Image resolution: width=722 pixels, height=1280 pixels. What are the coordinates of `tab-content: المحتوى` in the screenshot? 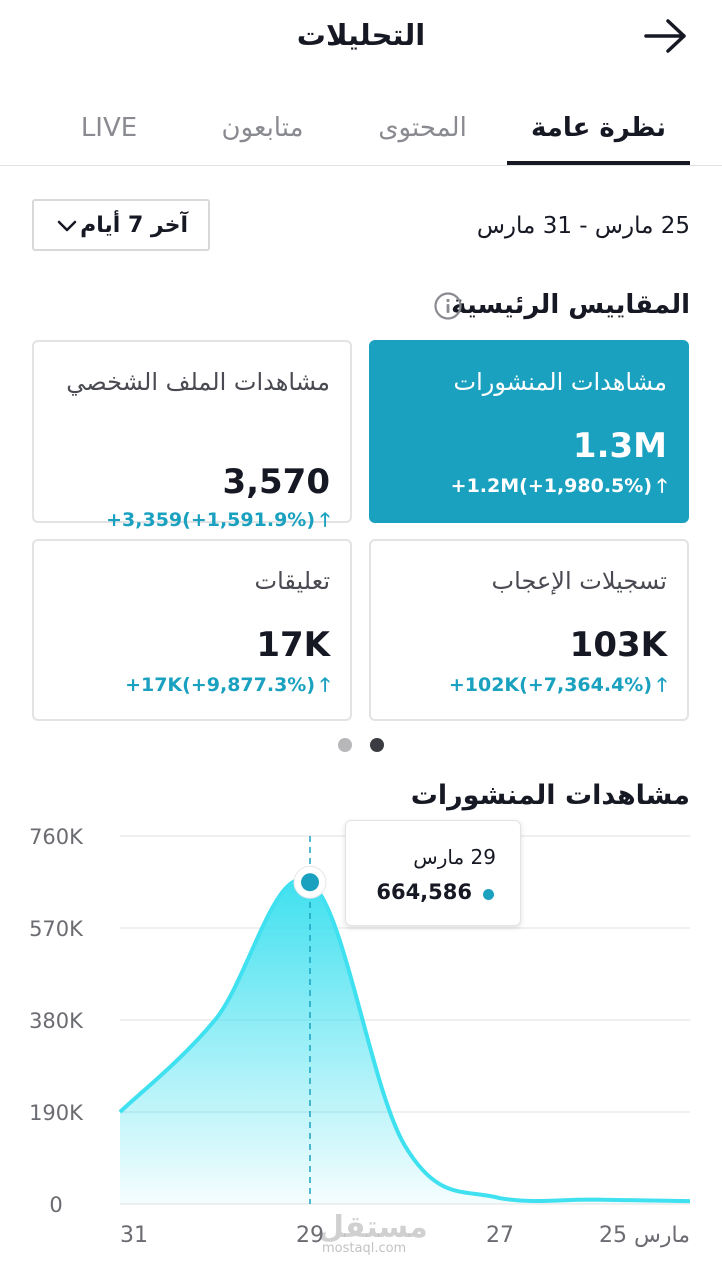 It's located at (422, 128).